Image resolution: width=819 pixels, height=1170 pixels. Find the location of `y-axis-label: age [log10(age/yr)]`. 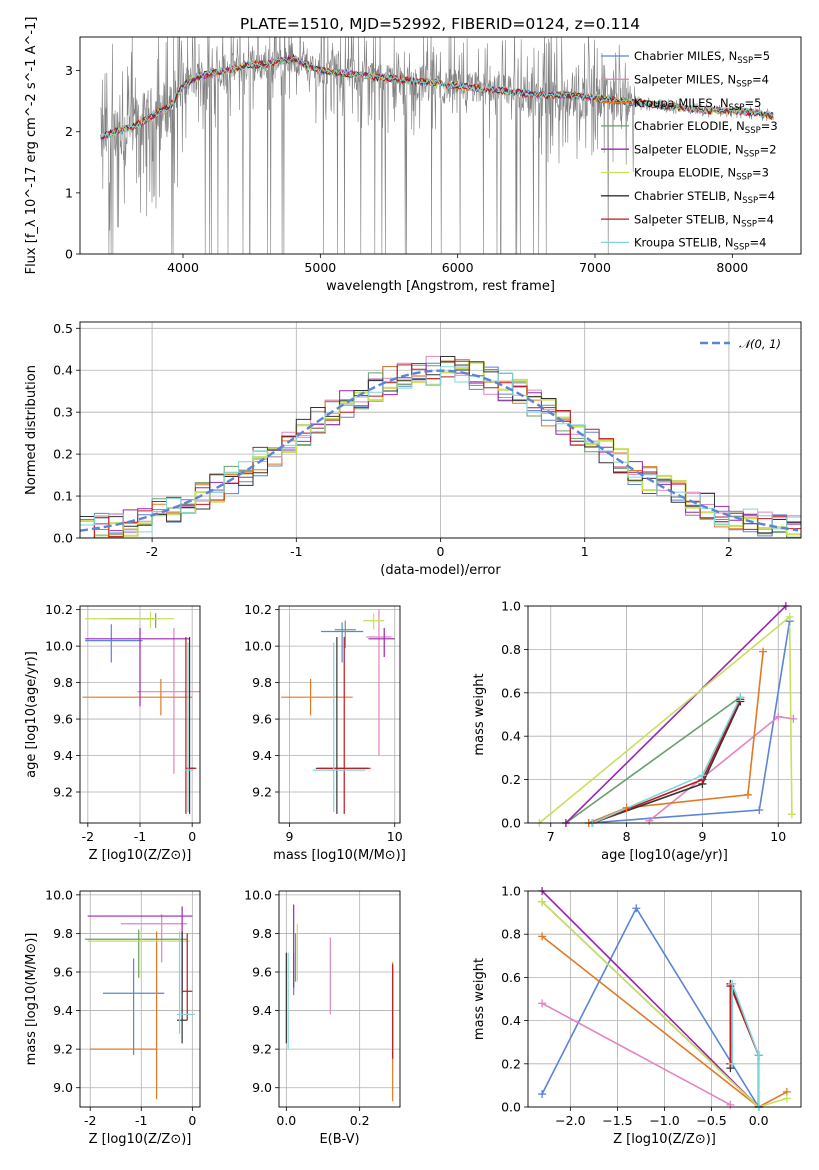

y-axis-label: age [log10(age/yr)] is located at coordinates (31, 714).